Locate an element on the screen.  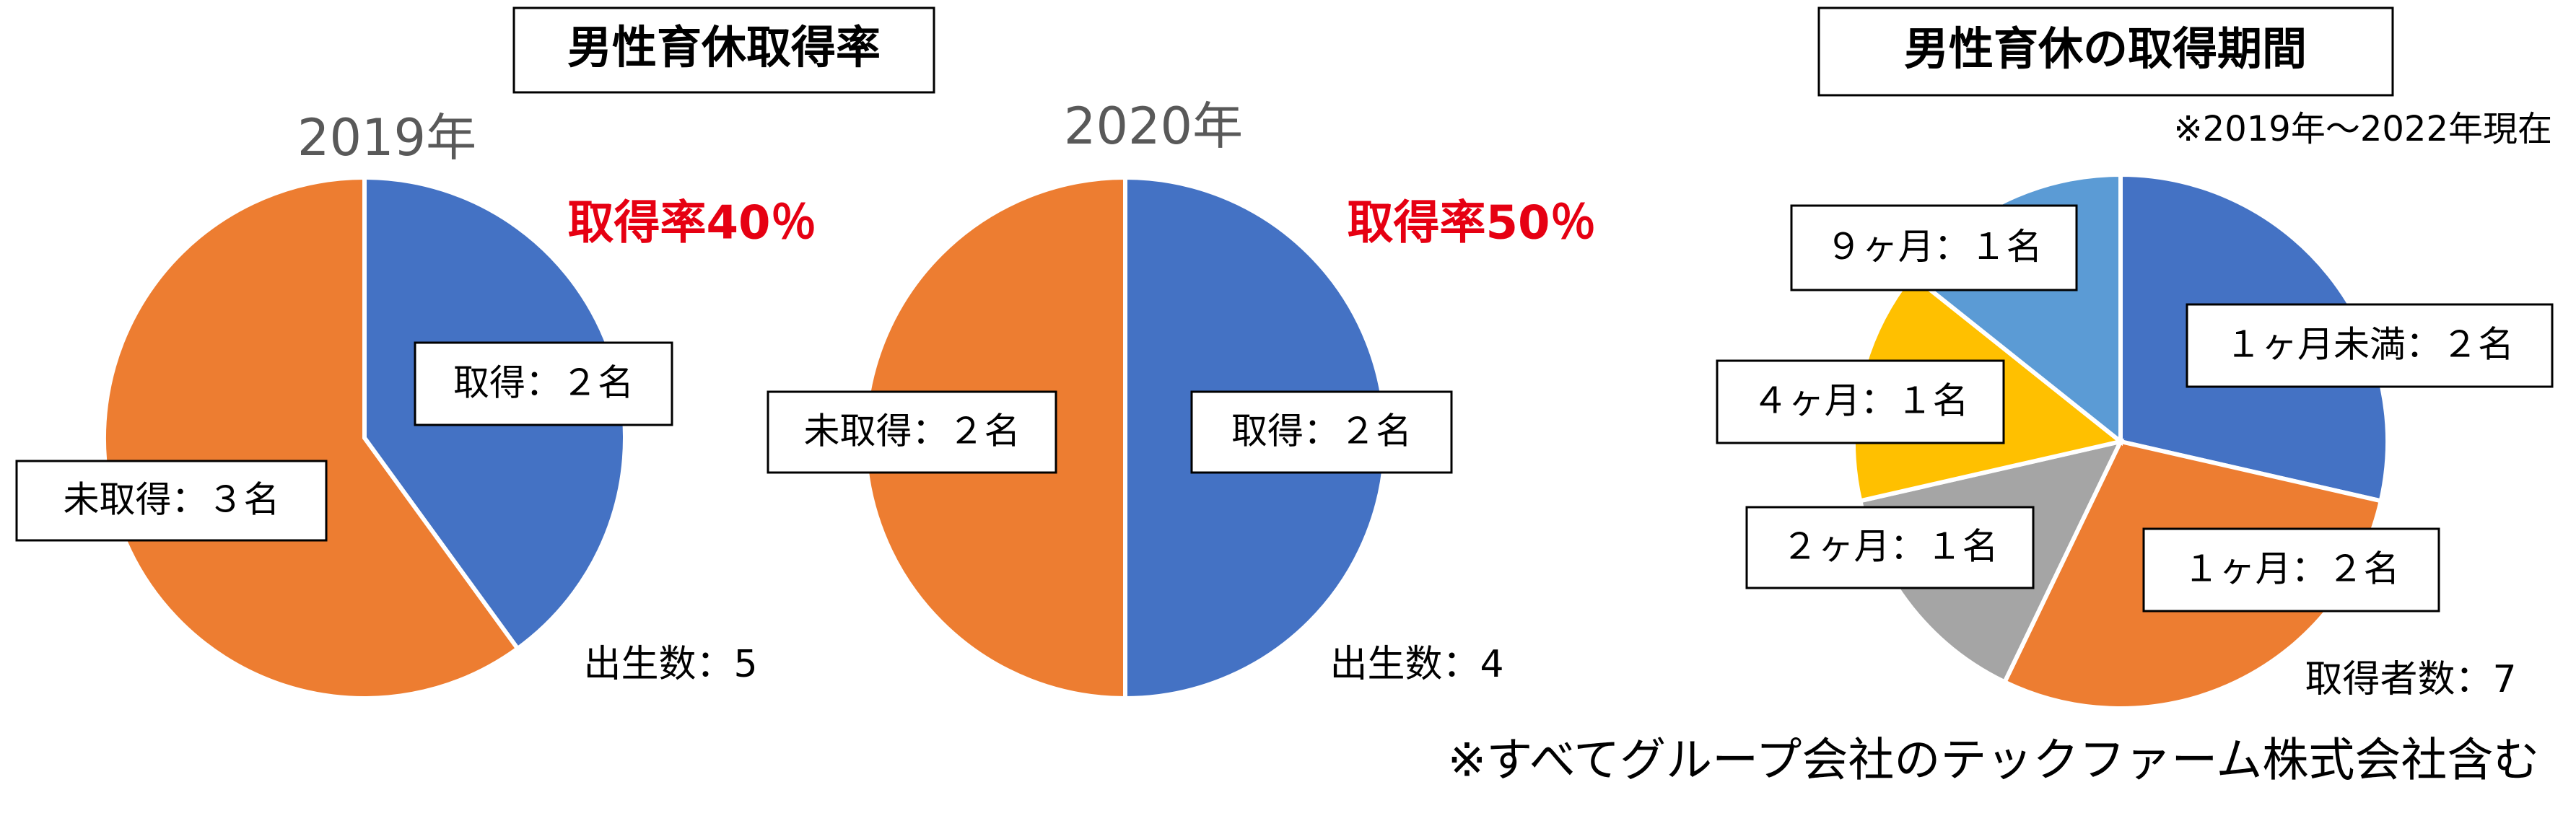
data-label: １ヶ月：２名 is located at coordinates (2291, 569).